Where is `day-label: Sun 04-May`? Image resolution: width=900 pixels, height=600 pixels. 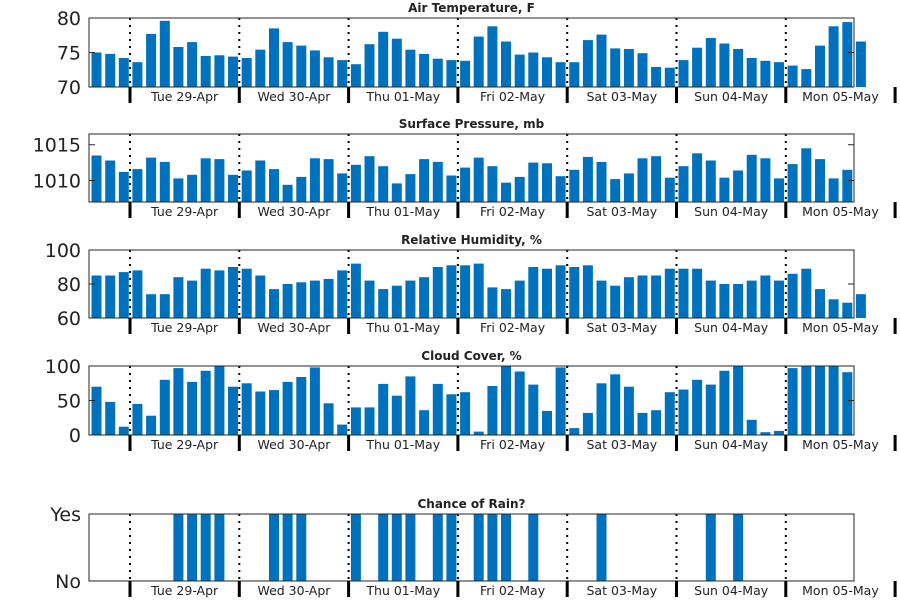 day-label: Sun 04-May is located at coordinates (731, 444).